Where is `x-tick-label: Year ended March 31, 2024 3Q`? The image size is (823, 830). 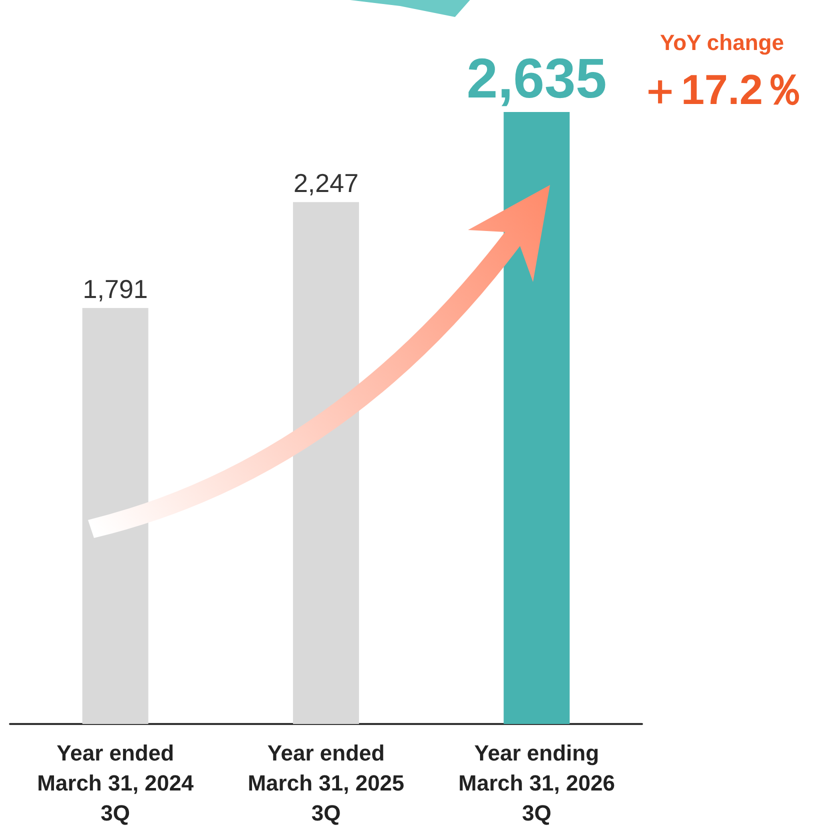
x-tick-label: Year ended March 31, 2024 3Q is located at coordinates (115, 783).